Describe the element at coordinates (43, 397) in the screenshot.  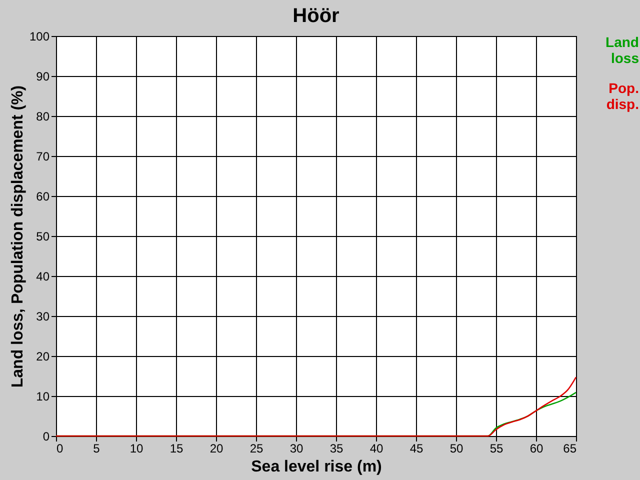
I see `y-tick-label: 10` at that location.